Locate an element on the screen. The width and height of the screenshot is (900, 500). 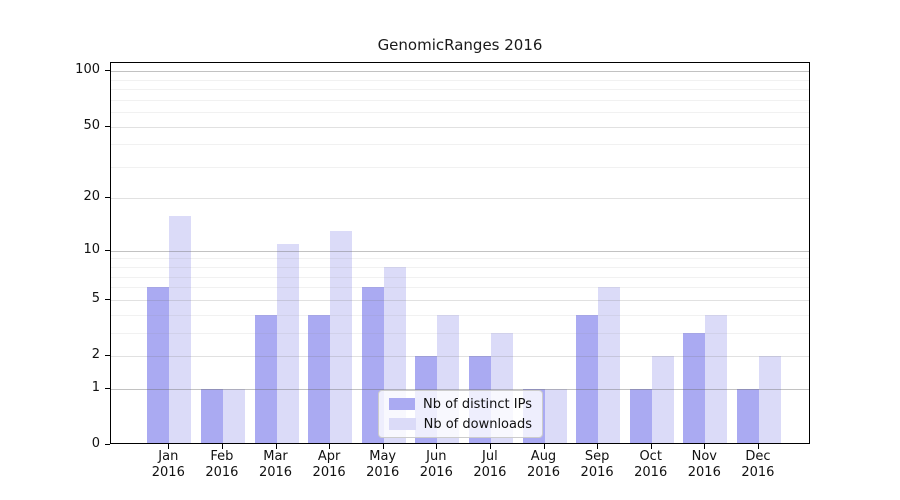
y-tick-label-20: 20 is located at coordinates (91, 197).